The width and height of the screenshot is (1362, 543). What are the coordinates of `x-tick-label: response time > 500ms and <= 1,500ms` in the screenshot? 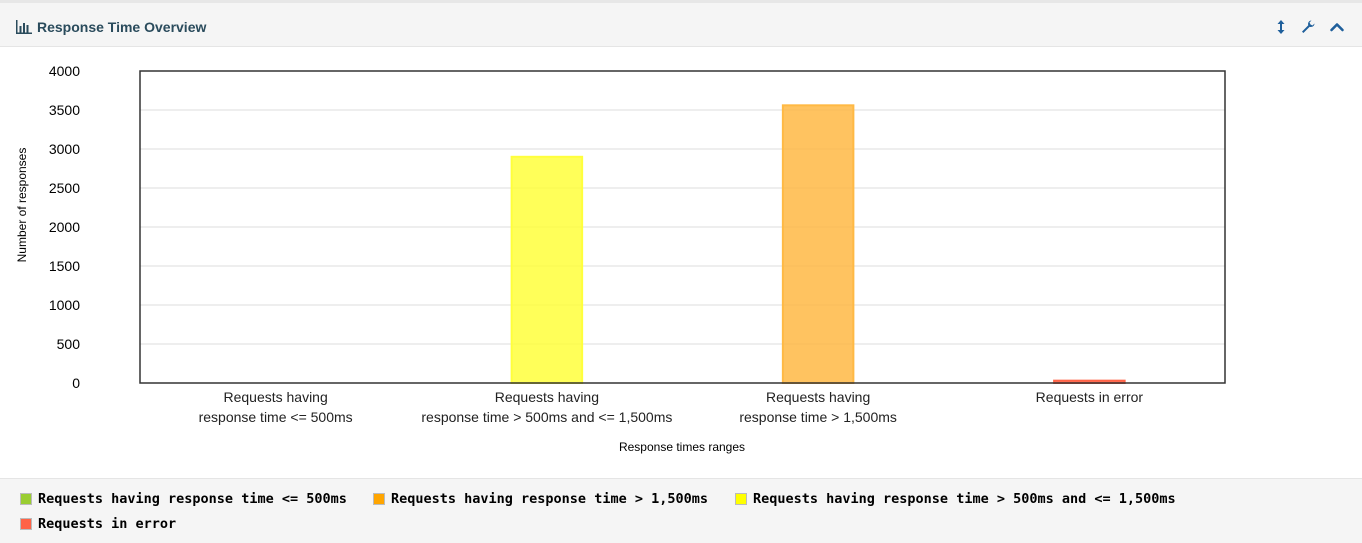 It's located at (546, 417).